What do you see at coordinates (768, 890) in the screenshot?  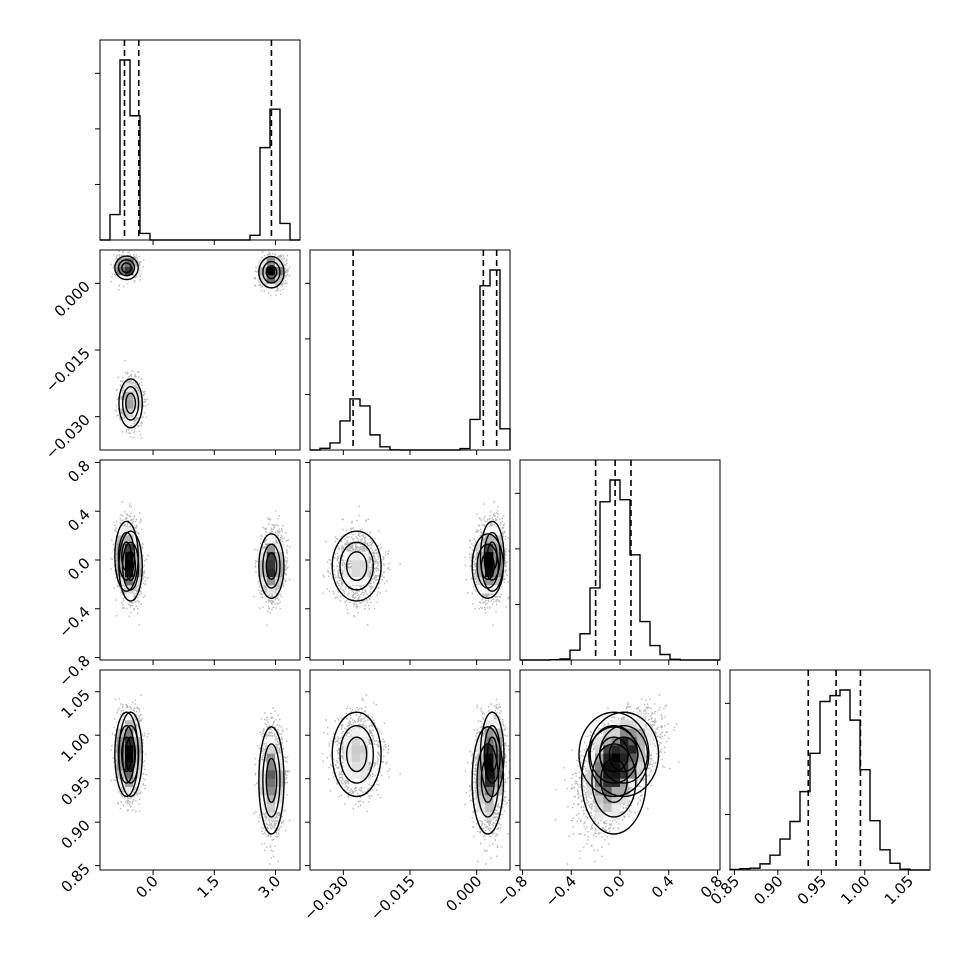 I see `x-tick-label-3-1: 0.90` at bounding box center [768, 890].